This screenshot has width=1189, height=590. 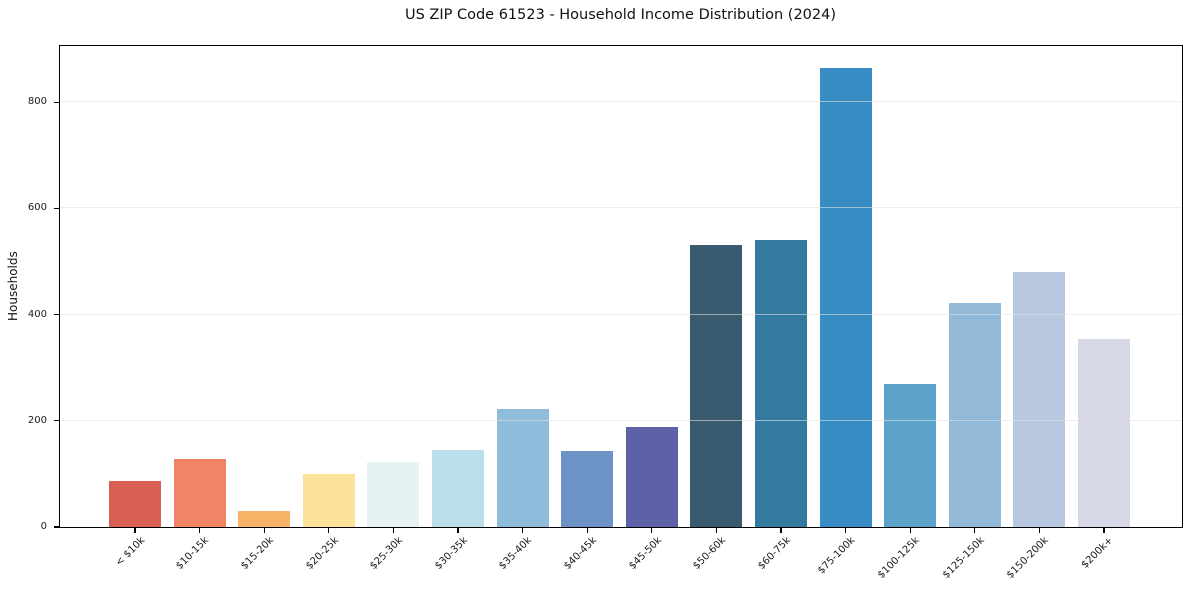 I want to click on x-tick-label: $10-15k, so click(x=193, y=553).